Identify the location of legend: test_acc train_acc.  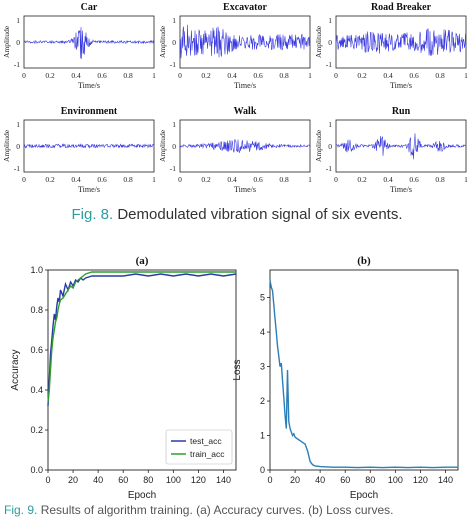
(199, 447).